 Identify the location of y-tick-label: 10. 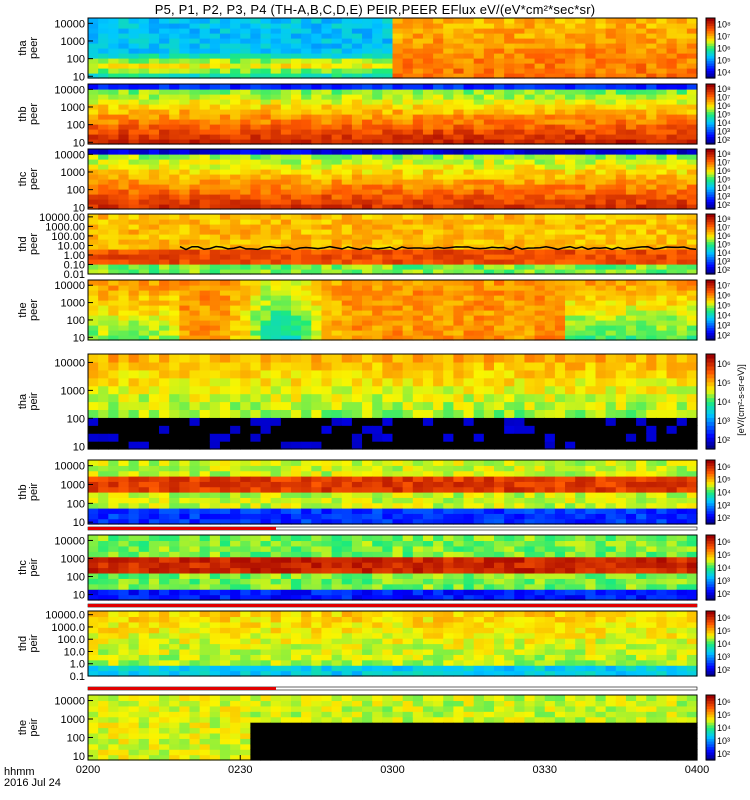
(79, 338).